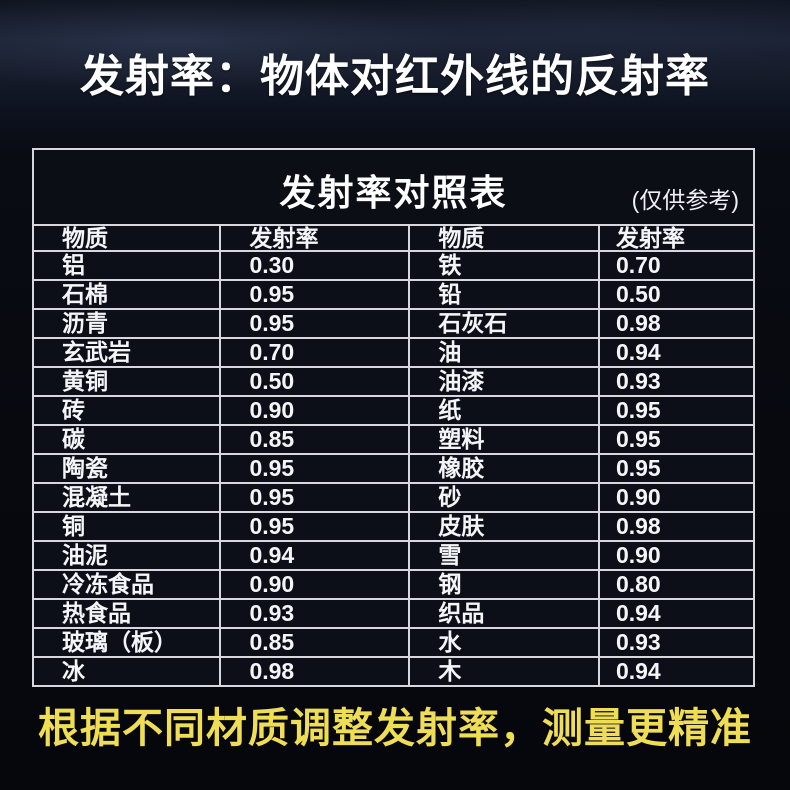 The width and height of the screenshot is (790, 790). Describe the element at coordinates (393, 192) in the screenshot. I see `table-title: 发射率对照表` at that location.